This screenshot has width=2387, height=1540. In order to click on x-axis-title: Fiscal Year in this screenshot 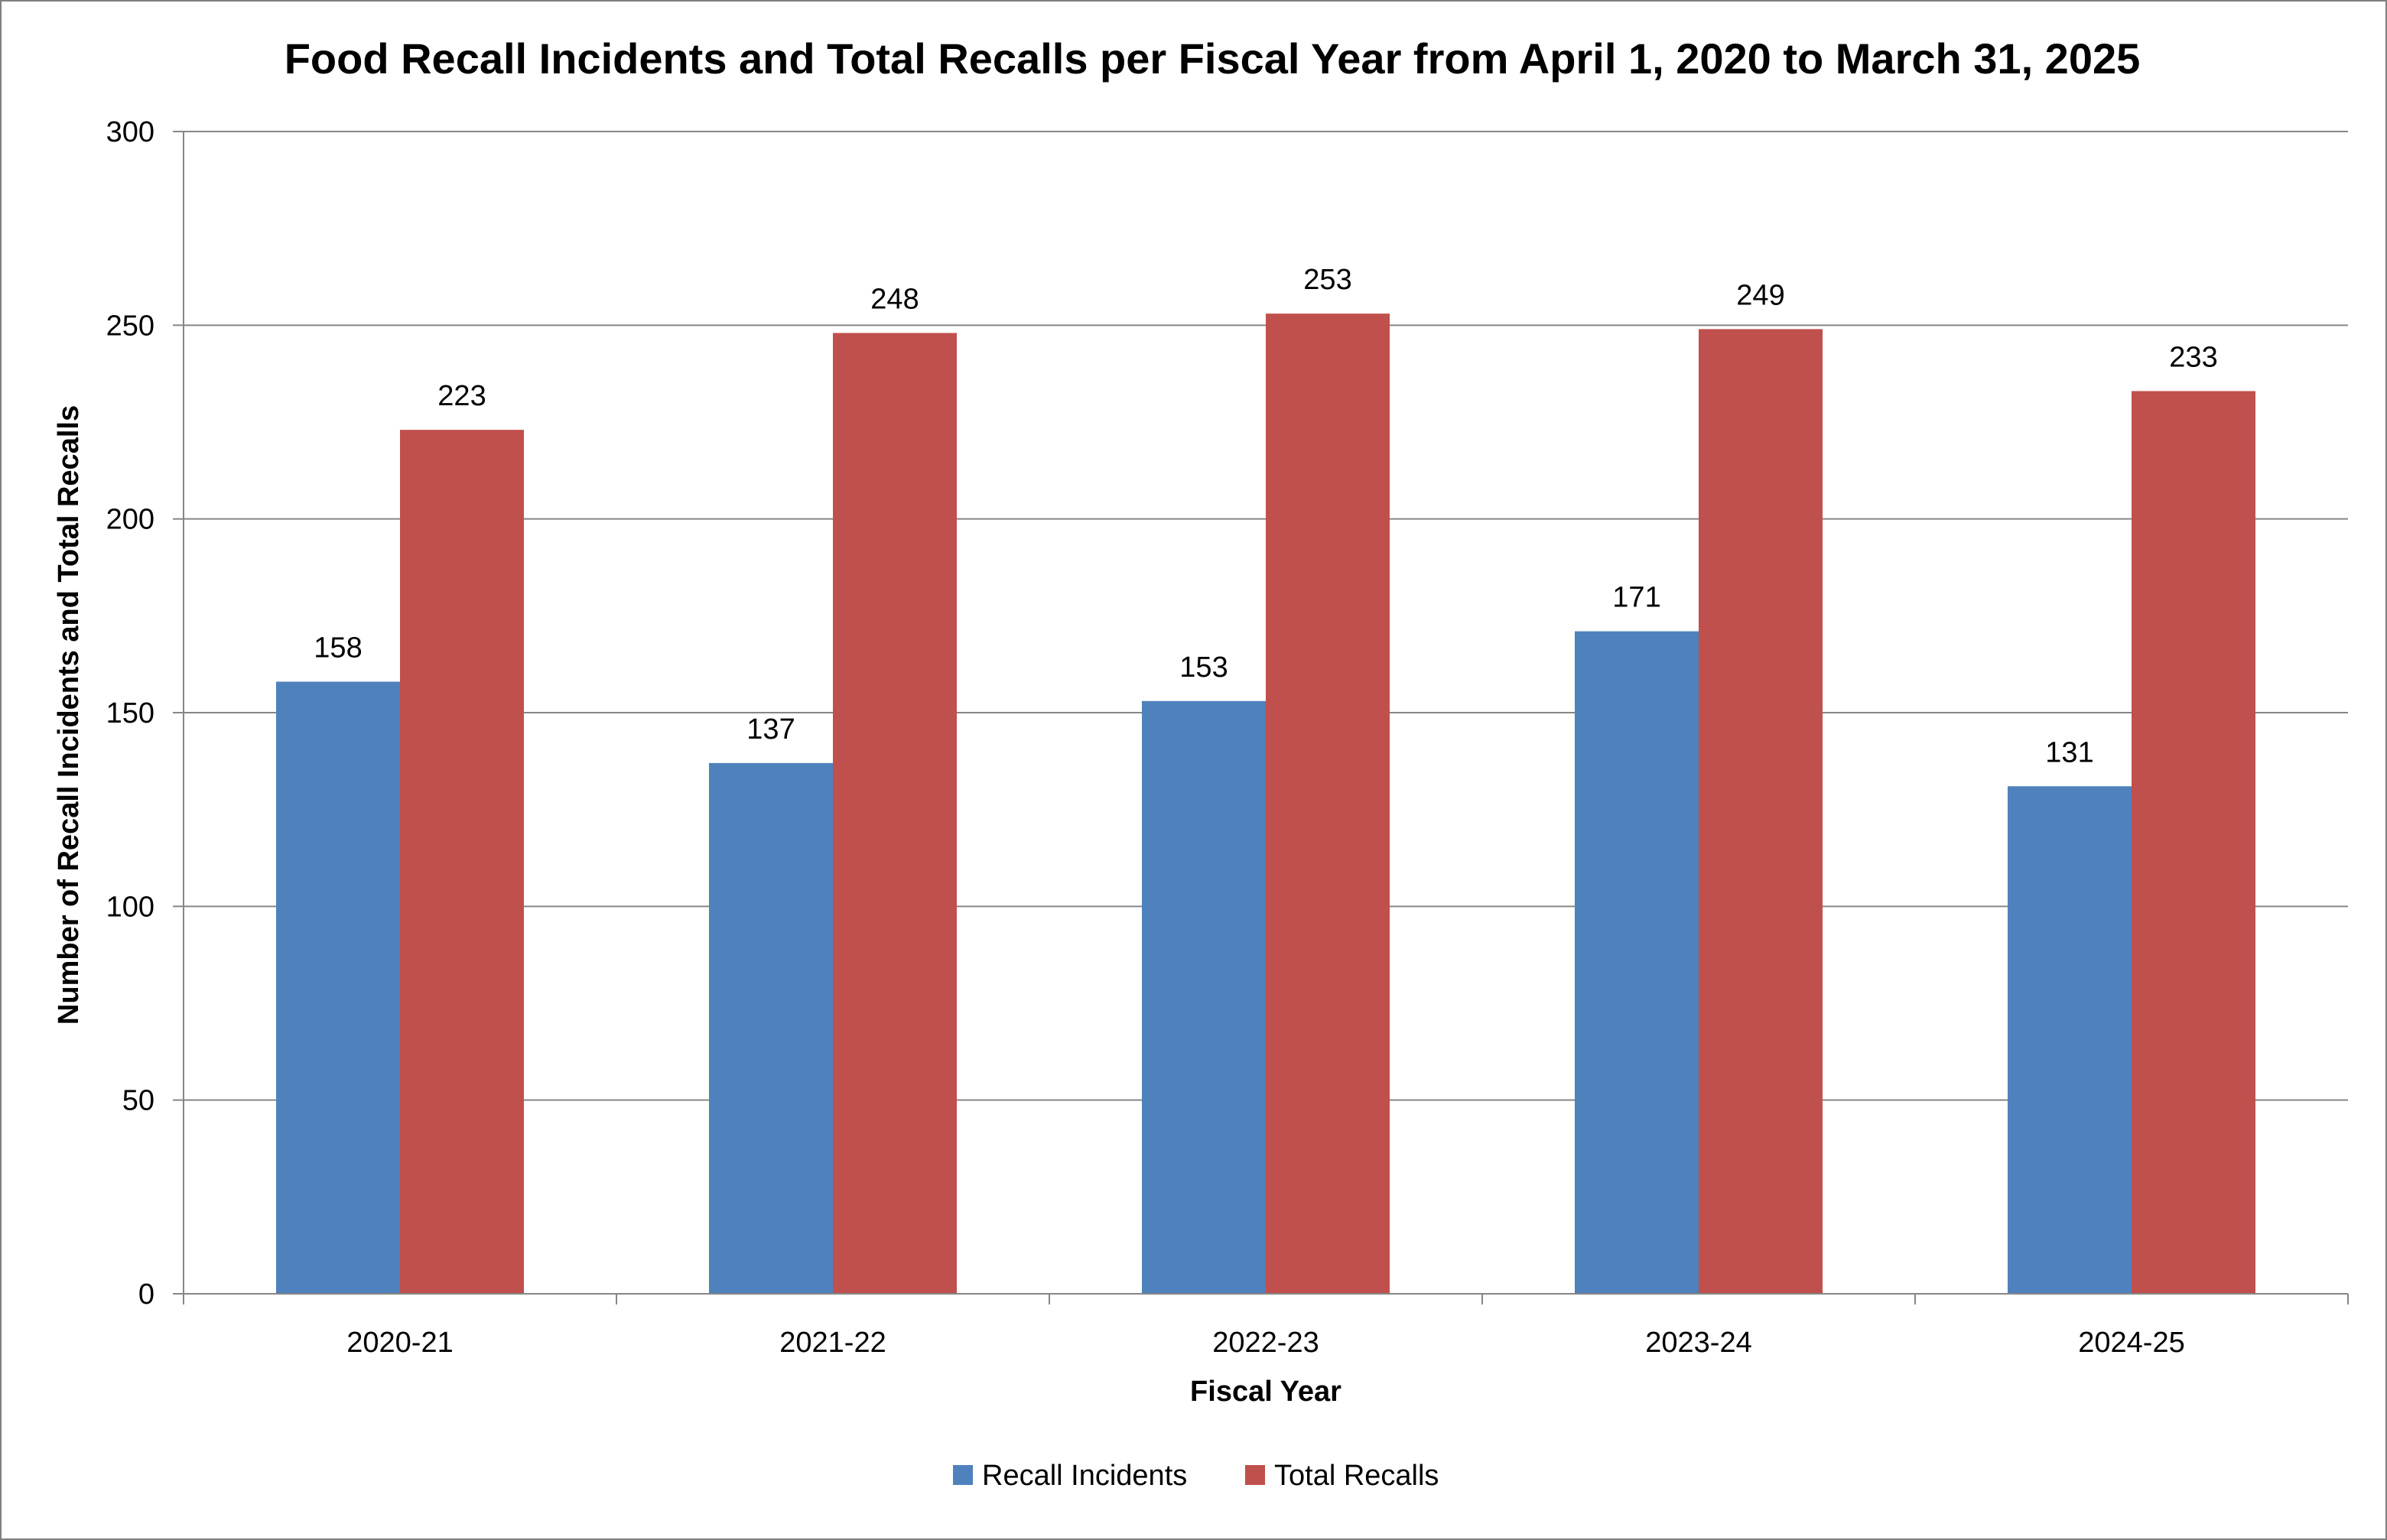, I will do `click(1265, 1392)`.